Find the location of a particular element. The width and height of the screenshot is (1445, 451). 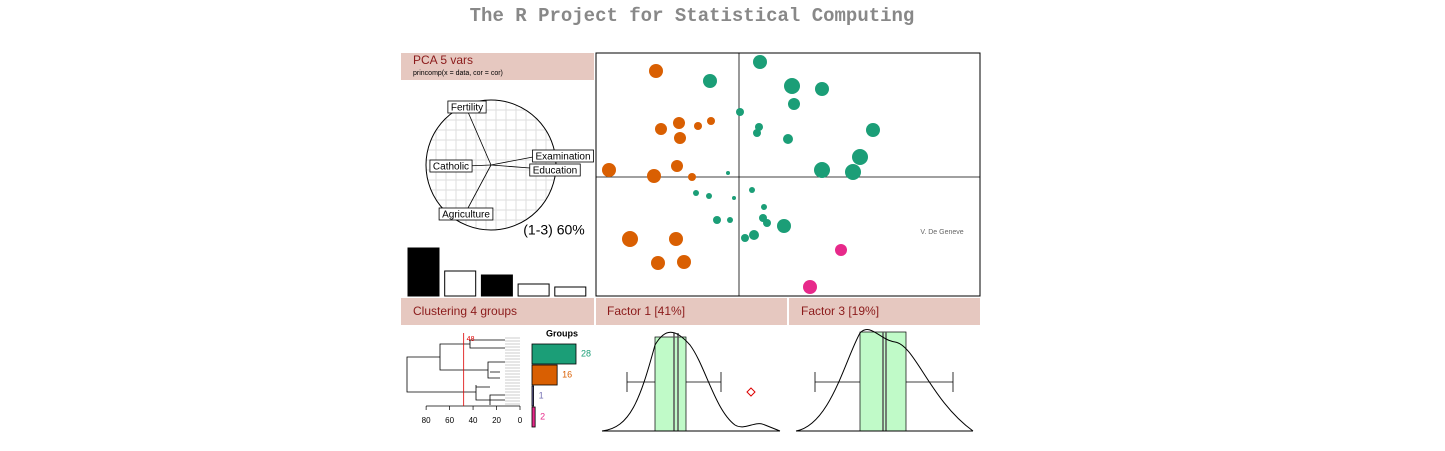

chart-title: Groups is located at coordinates (562, 333).